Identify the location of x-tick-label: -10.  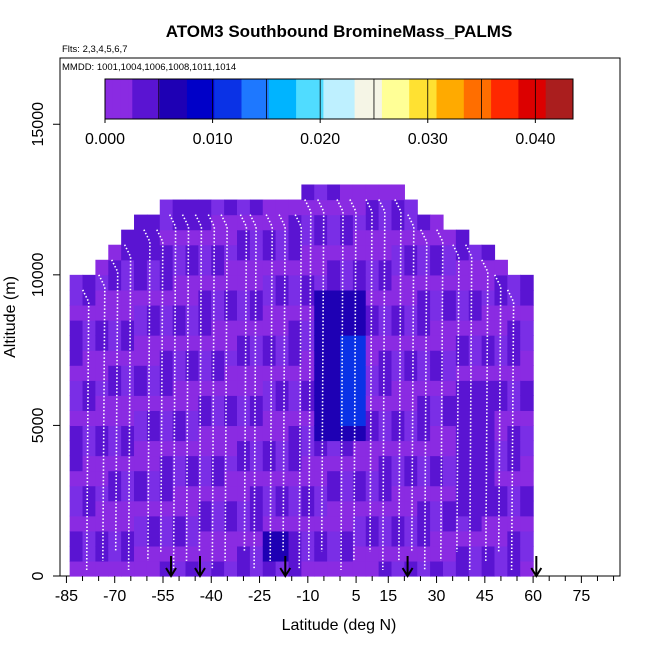
(307, 596).